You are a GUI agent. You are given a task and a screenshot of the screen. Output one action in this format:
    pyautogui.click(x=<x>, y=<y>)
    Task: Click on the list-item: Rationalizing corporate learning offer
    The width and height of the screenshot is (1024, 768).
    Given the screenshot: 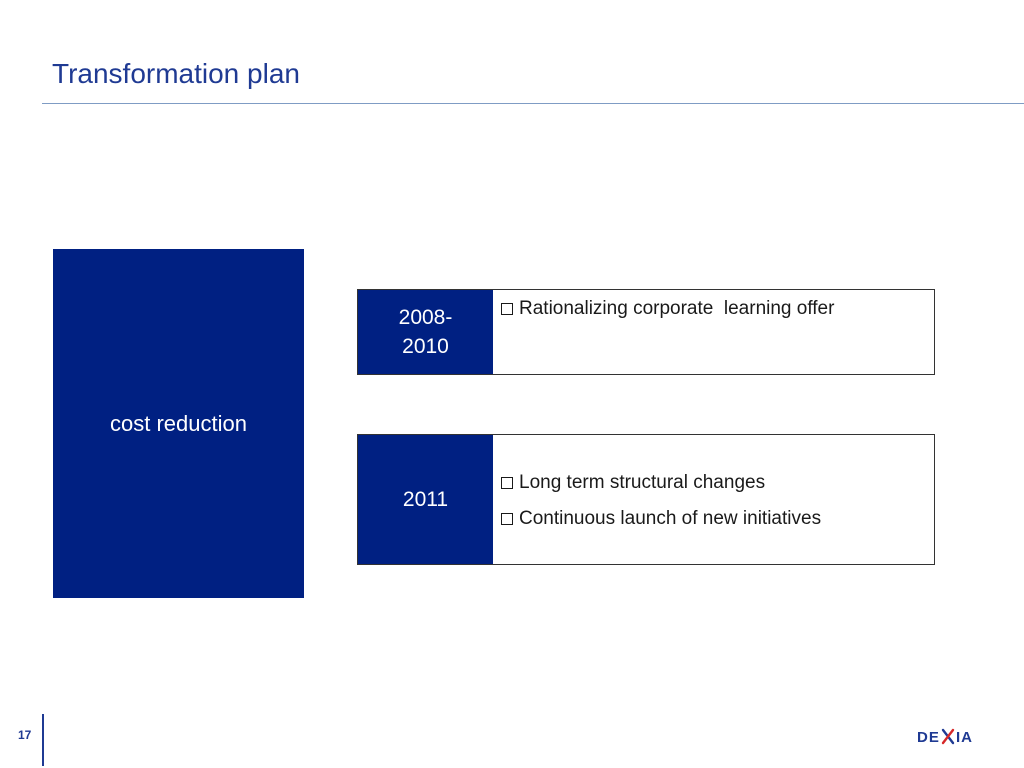 What is the action you would take?
    pyautogui.click(x=716, y=309)
    